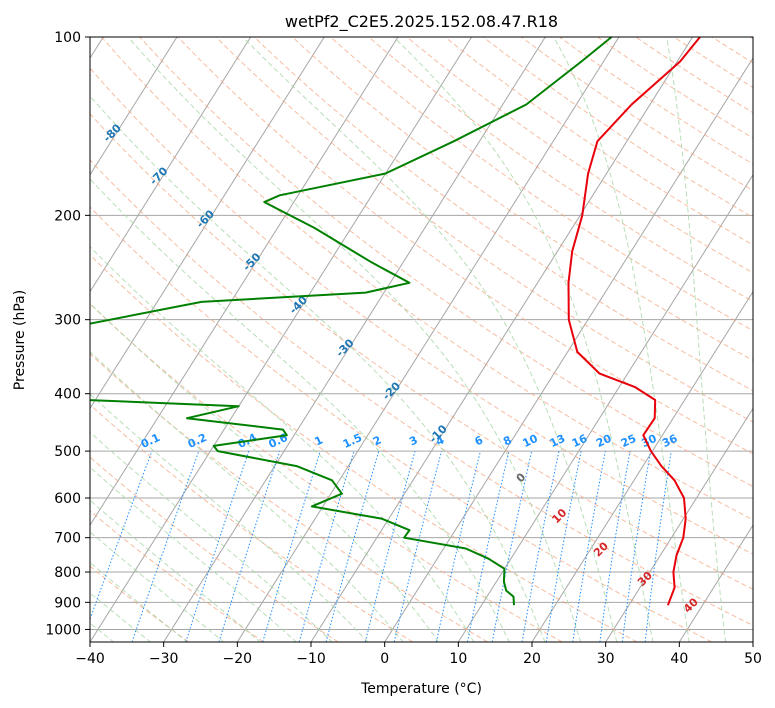 The height and width of the screenshot is (708, 775). Describe the element at coordinates (753, 659) in the screenshot. I see `x-tick-label: 50` at that location.